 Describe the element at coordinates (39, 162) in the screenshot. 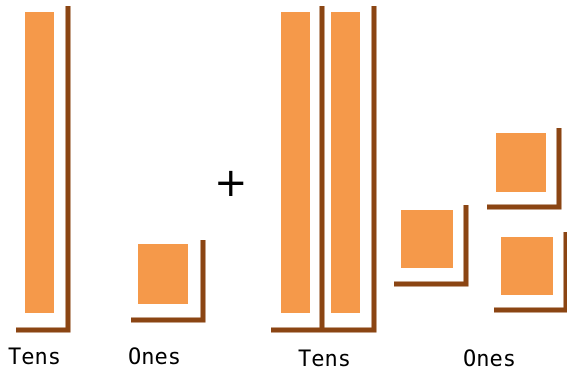

I see `left-ten-rod` at that location.